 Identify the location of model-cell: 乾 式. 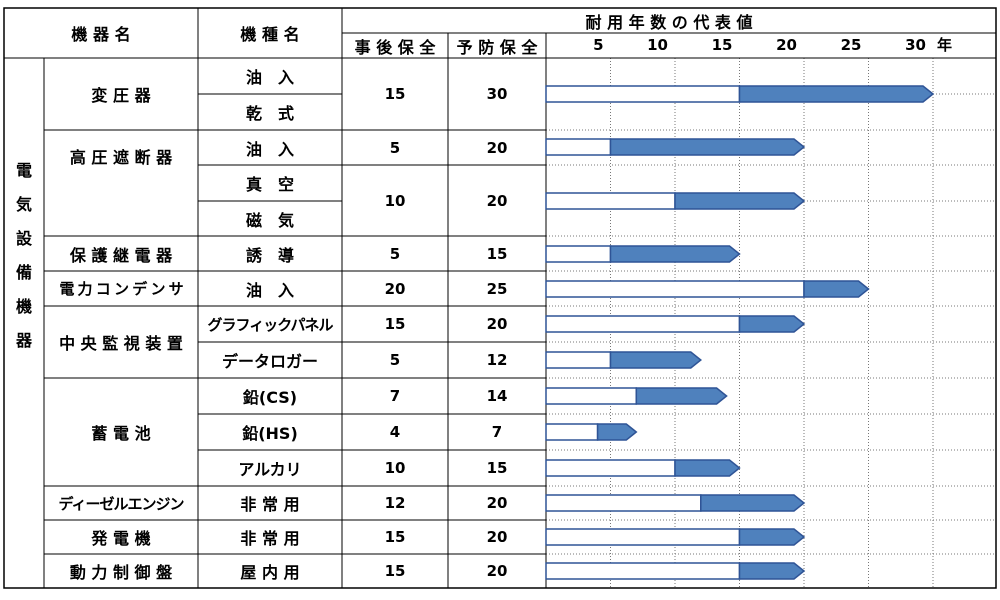
(269, 113).